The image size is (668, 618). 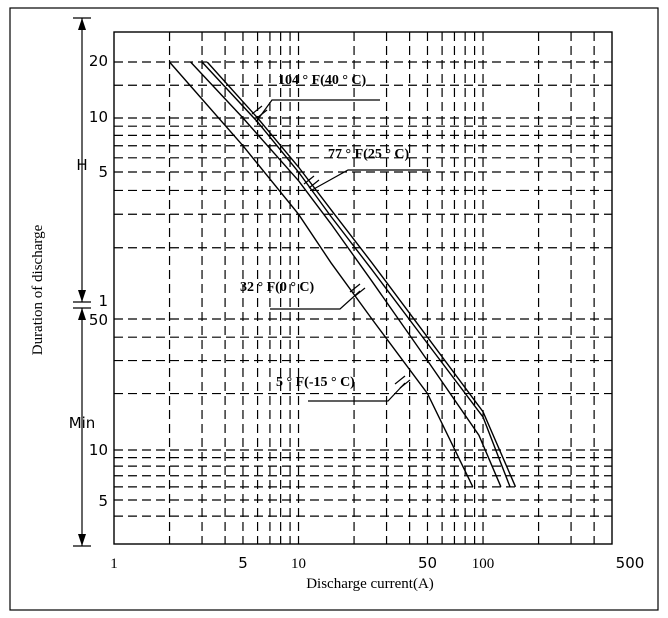 I want to click on y-tick-label-minutes: 10, so click(x=98, y=450).